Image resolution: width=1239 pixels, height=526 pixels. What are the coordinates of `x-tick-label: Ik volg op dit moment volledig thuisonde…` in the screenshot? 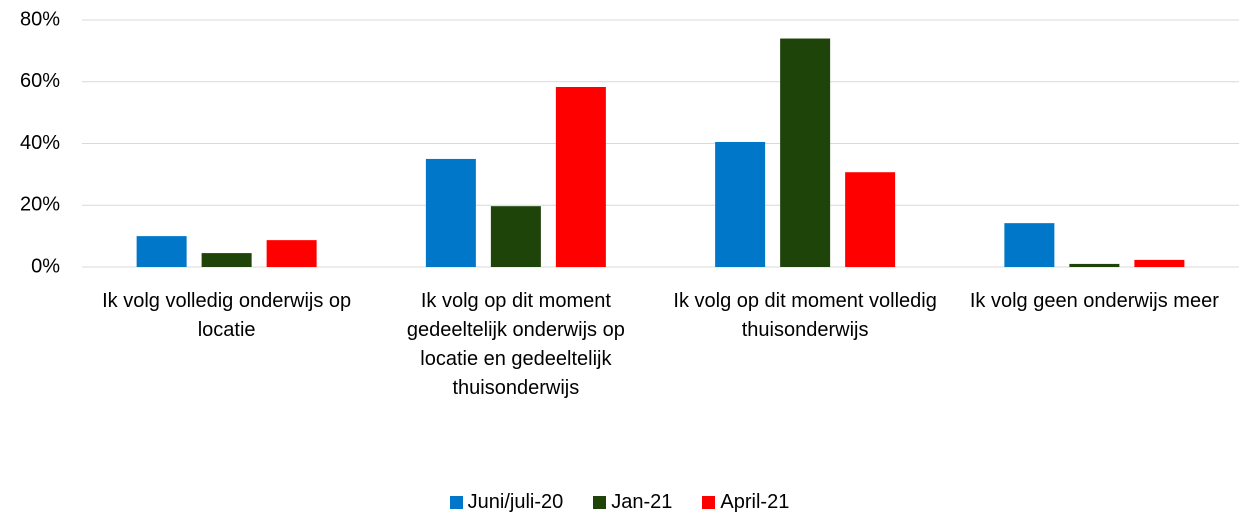 It's located at (805, 315).